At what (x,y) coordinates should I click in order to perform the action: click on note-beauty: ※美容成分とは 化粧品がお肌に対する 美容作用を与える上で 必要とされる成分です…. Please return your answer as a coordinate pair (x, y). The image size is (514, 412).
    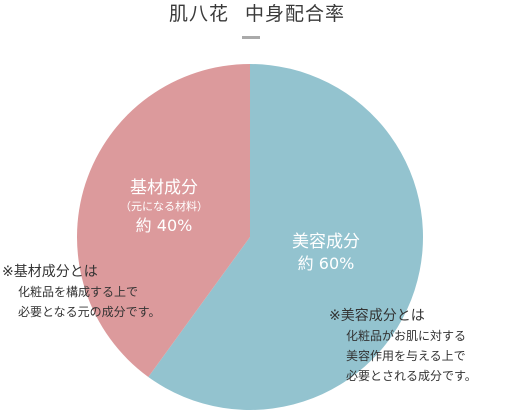
    Looking at the image, I should click on (403, 346).